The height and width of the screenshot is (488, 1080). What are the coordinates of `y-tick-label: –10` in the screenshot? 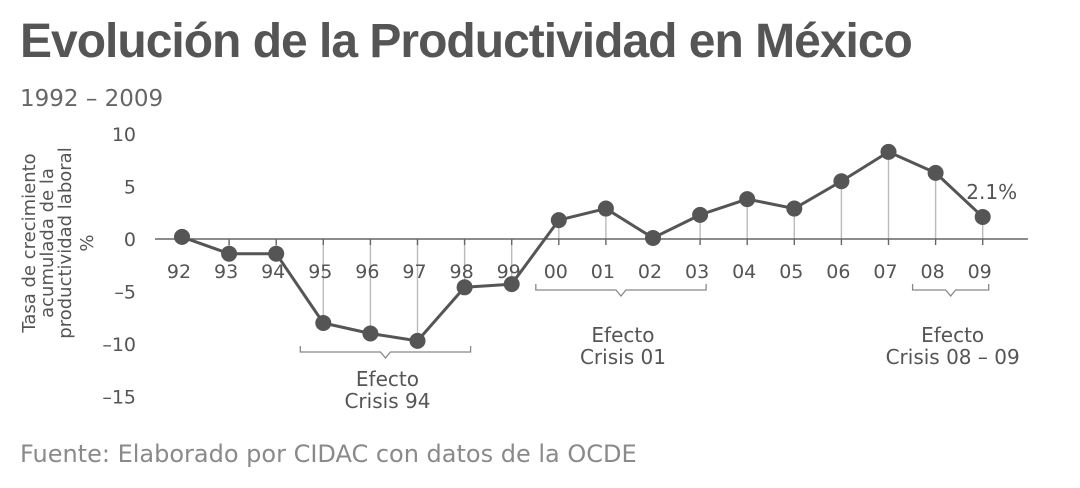 It's located at (119, 345).